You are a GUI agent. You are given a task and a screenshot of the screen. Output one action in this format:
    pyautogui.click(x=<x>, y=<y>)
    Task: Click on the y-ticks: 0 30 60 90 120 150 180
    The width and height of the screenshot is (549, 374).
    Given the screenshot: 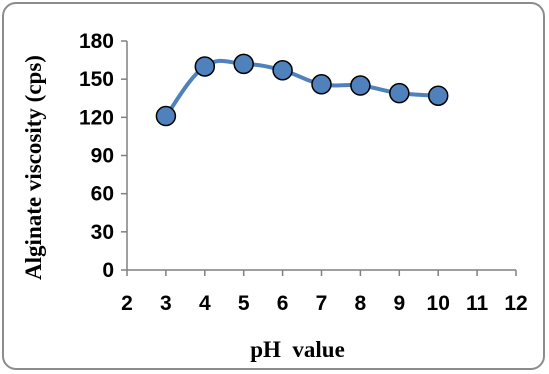 What is the action you would take?
    pyautogui.click(x=103, y=156)
    